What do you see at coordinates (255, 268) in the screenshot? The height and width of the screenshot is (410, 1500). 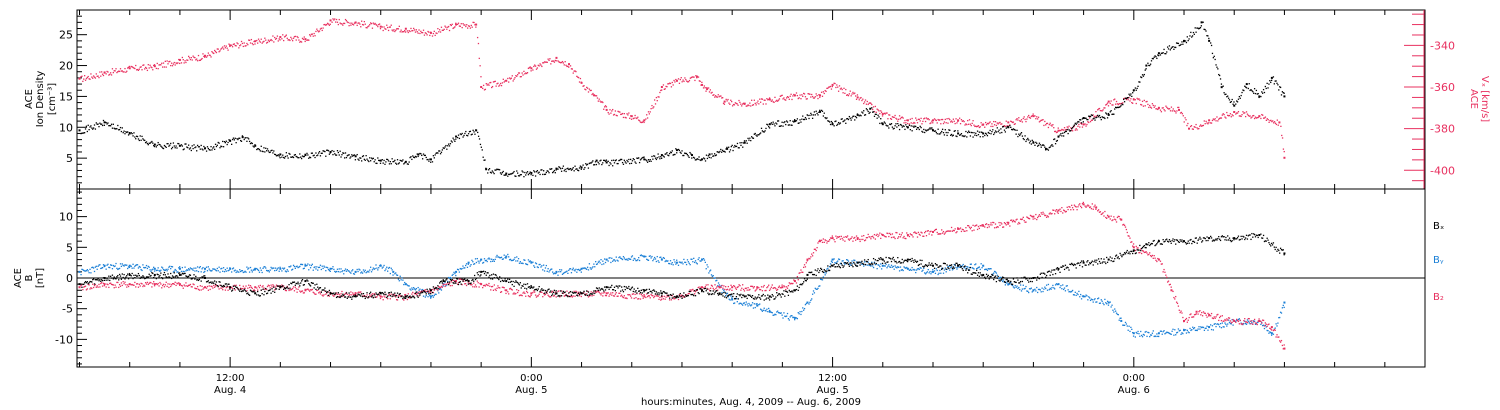 I see `by-data-point` at bounding box center [255, 268].